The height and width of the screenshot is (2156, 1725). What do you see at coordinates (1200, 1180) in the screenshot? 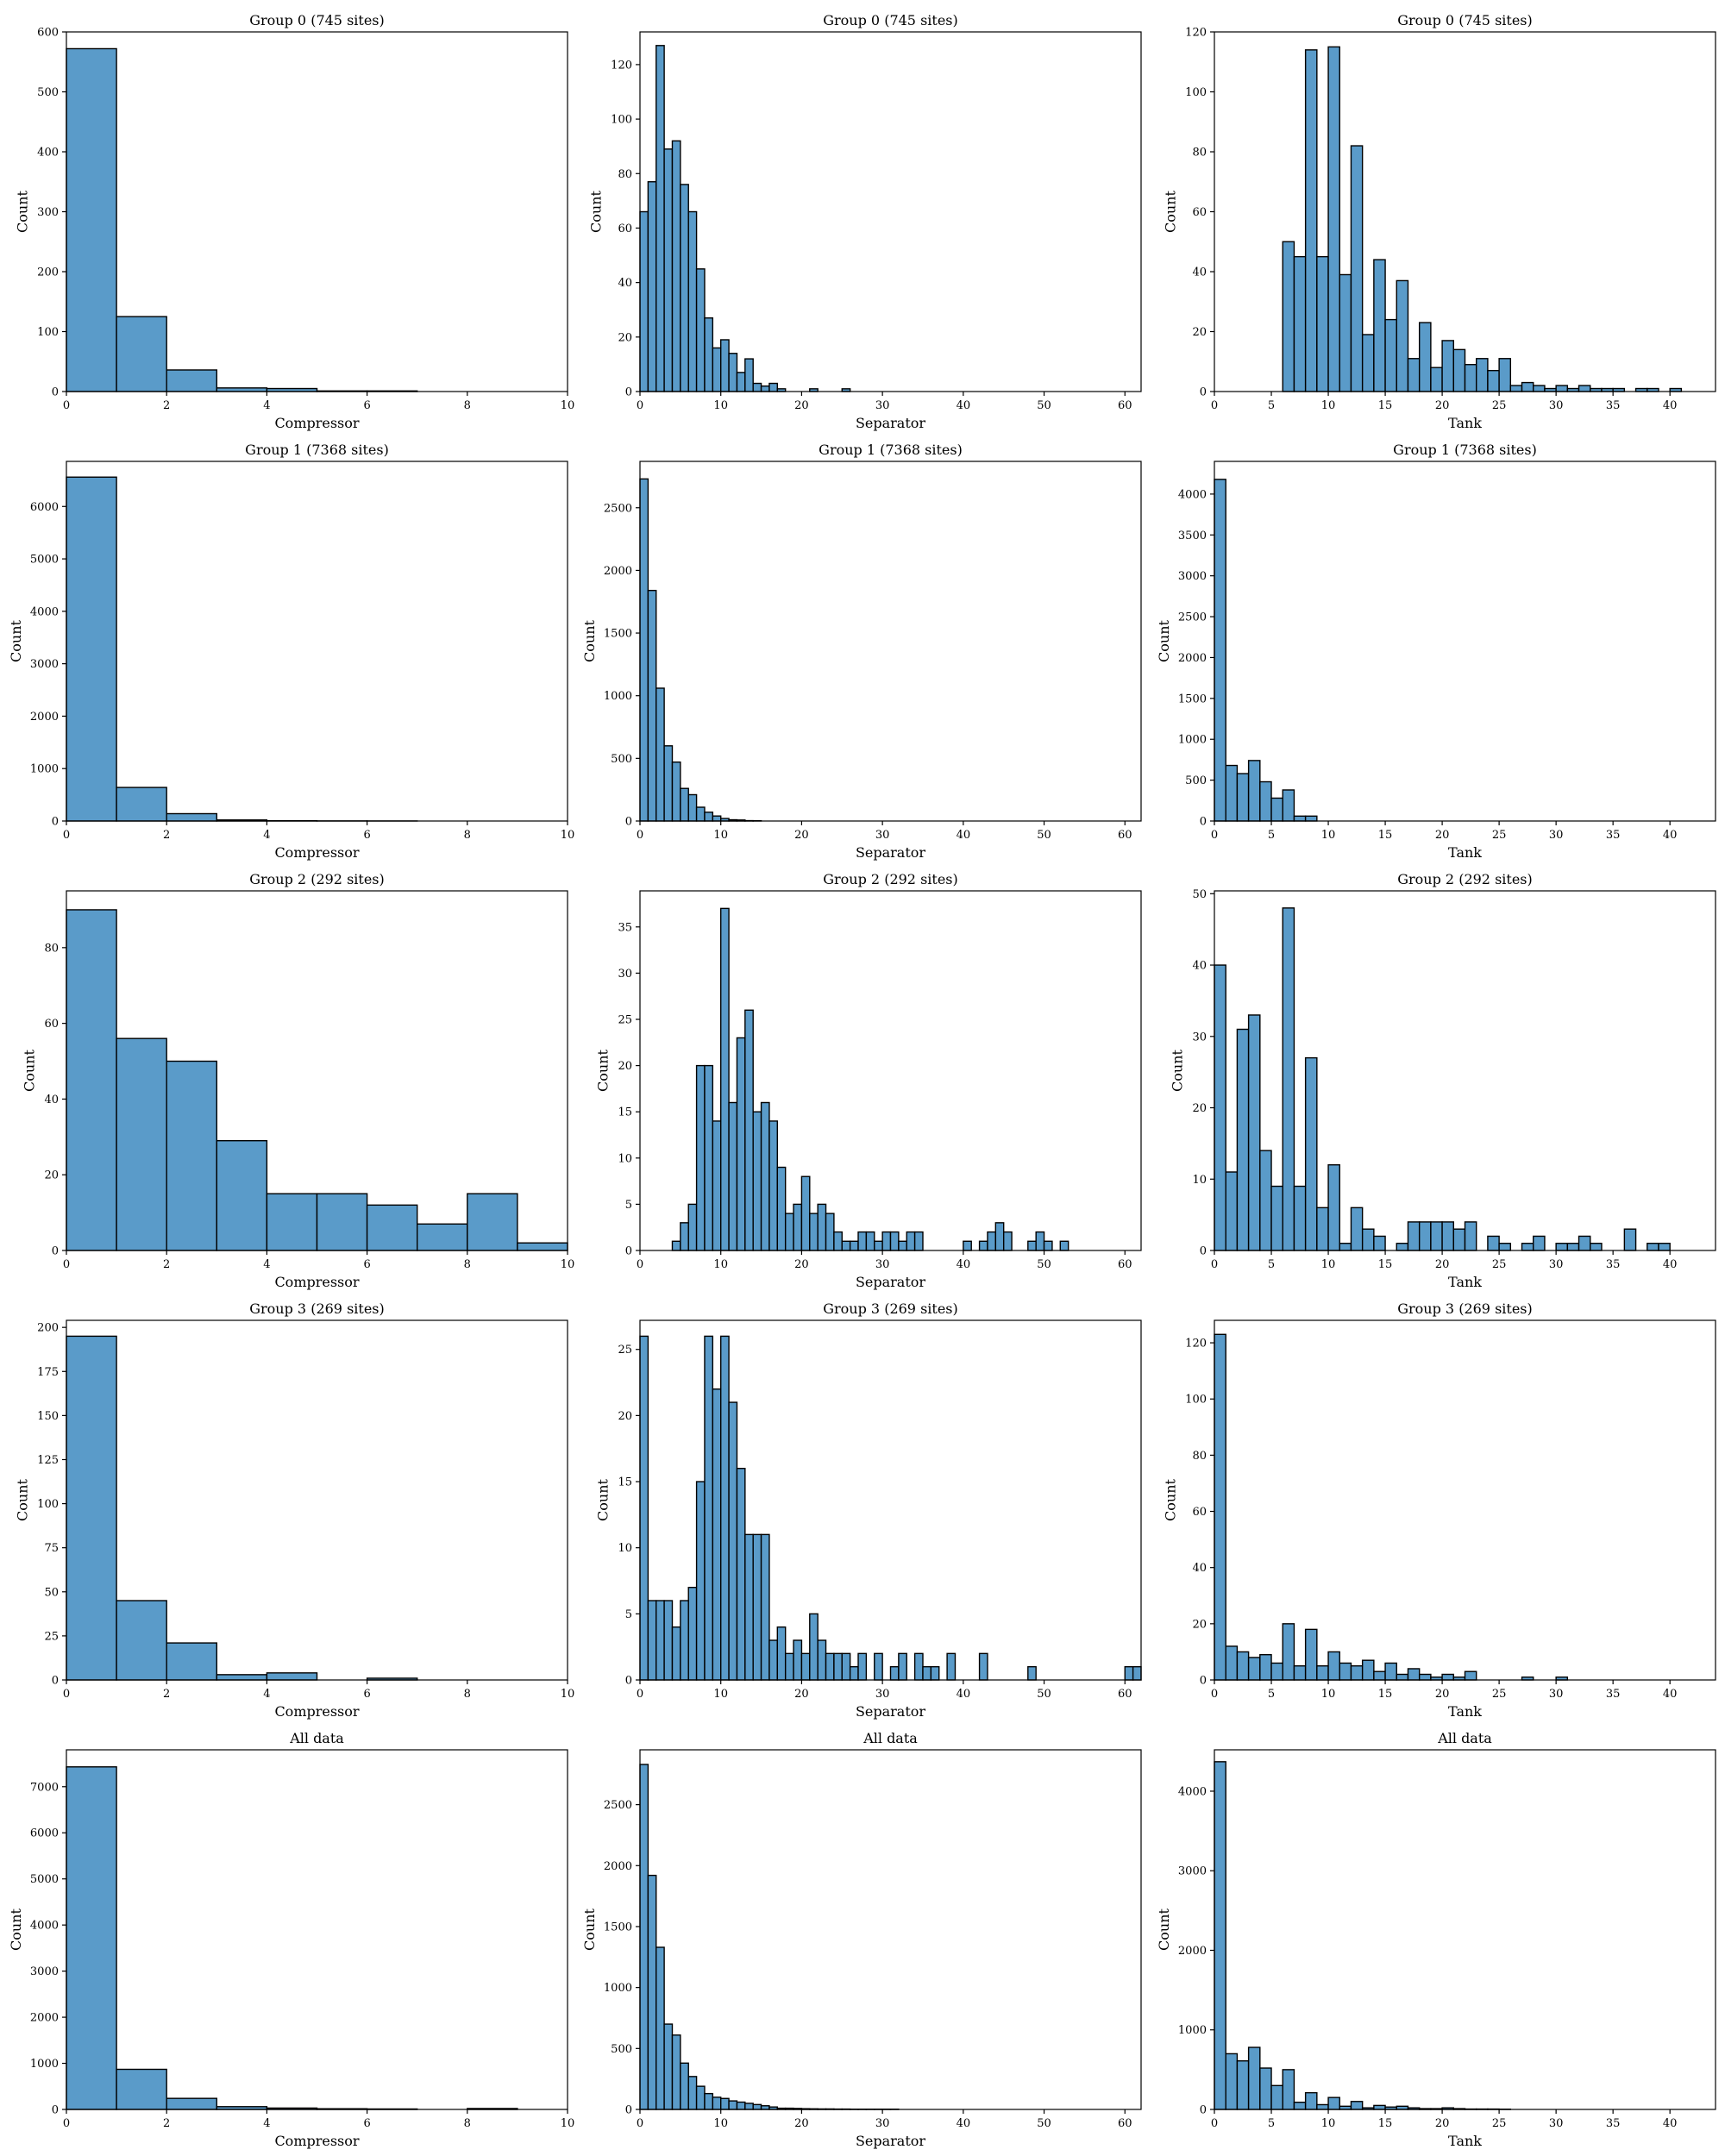
I see `y-tick-label: 10` at bounding box center [1200, 1180].